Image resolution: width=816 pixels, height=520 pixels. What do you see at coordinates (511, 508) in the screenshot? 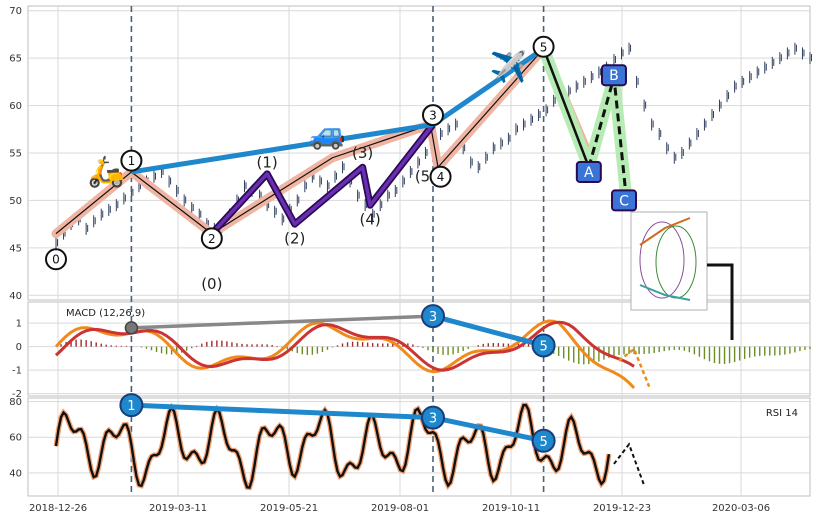
I see `x-tick-label: 2019-10-11` at bounding box center [511, 508].